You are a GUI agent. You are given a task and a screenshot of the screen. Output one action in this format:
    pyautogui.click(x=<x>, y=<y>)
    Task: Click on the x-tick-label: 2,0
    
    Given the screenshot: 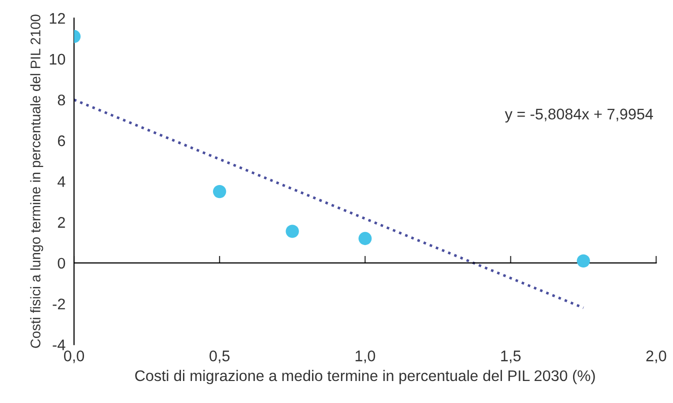 What is the action you would take?
    pyautogui.click(x=656, y=357)
    